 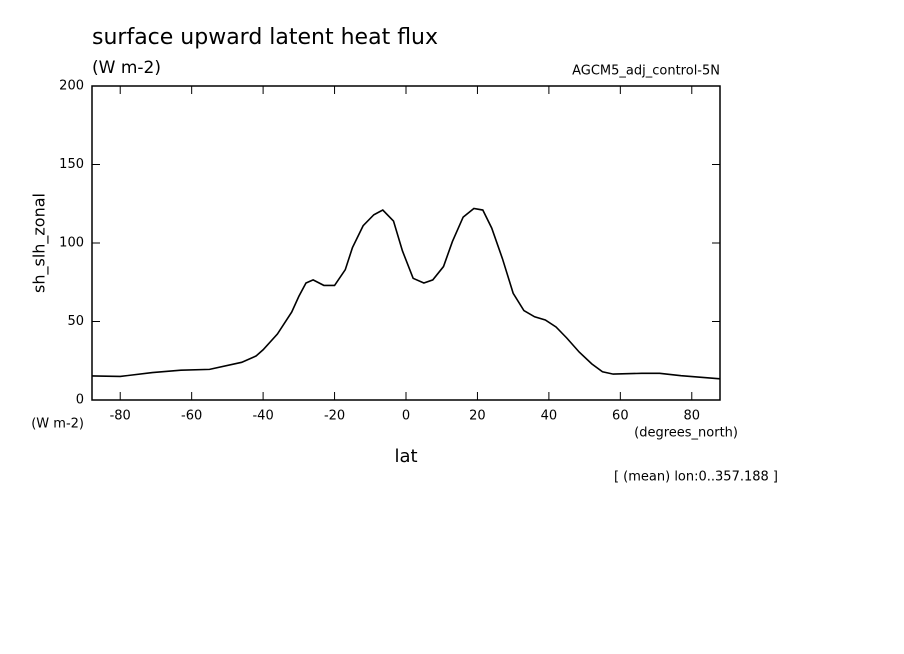 What do you see at coordinates (120, 416) in the screenshot?
I see `x-tick-label: -80` at bounding box center [120, 416].